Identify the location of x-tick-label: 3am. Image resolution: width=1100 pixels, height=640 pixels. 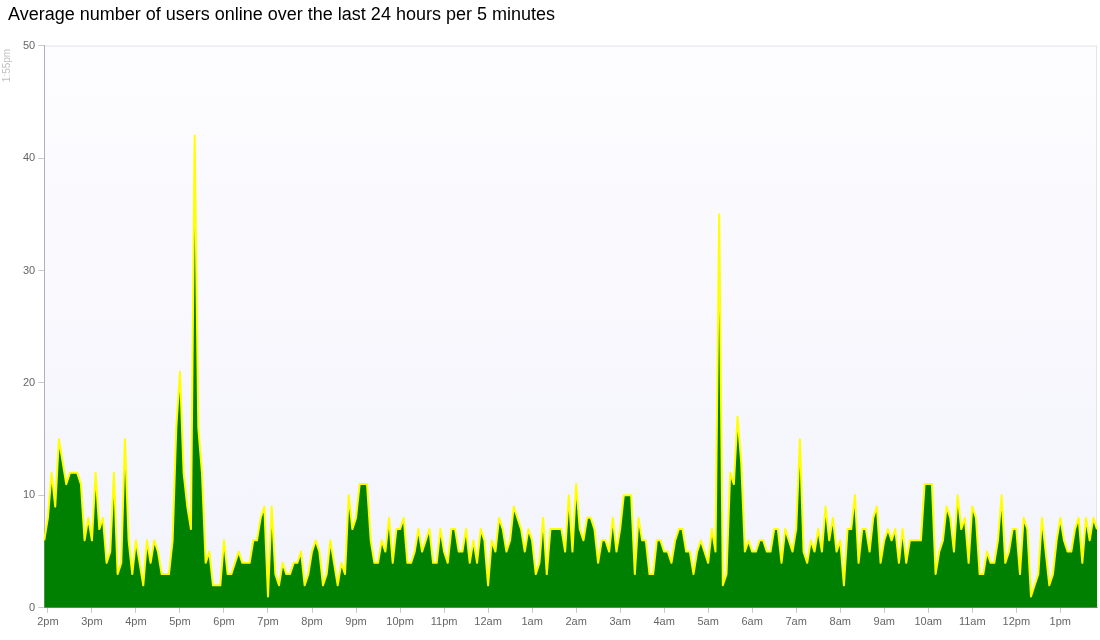
(620, 621).